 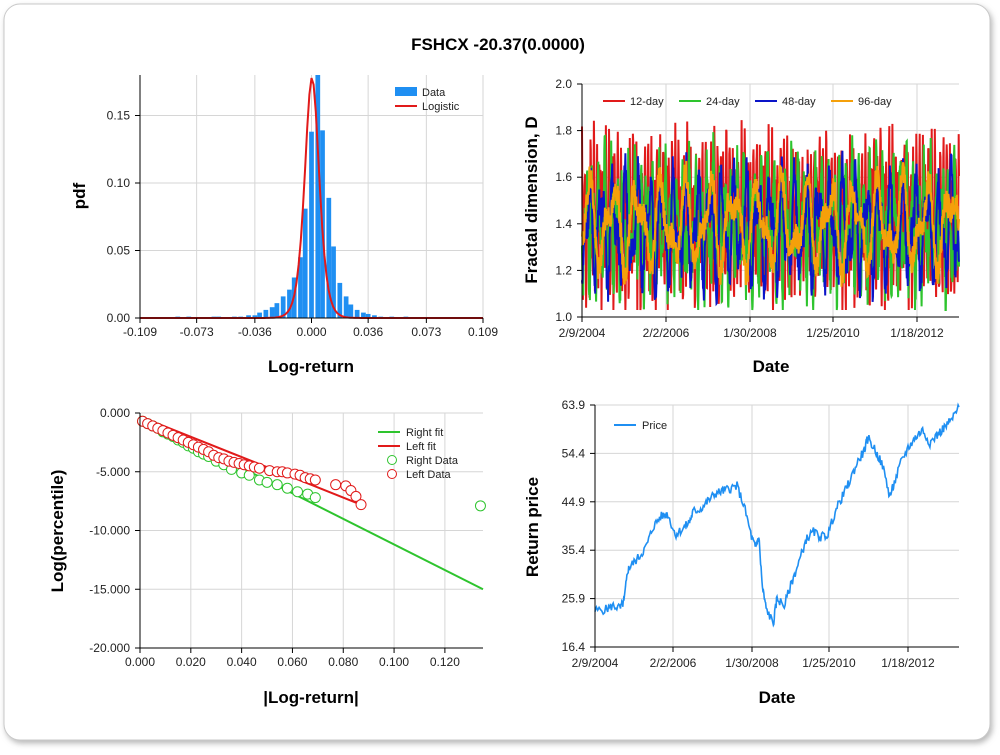 I want to click on x-tick-label: 1/18/2012, so click(x=917, y=333).